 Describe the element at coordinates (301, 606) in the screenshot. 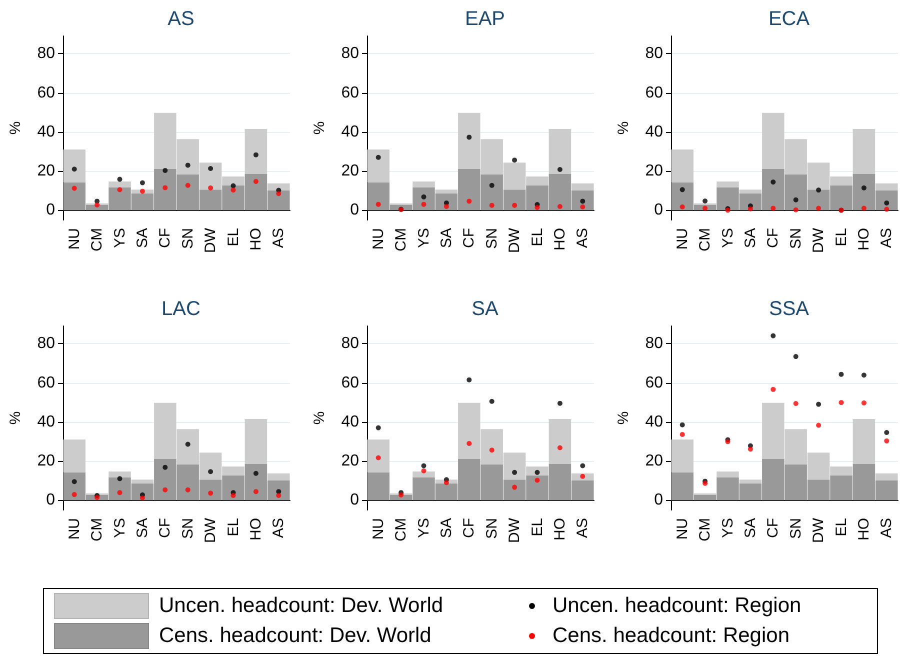

I see `legend-label: Uncen. headcount: Dev. World` at that location.